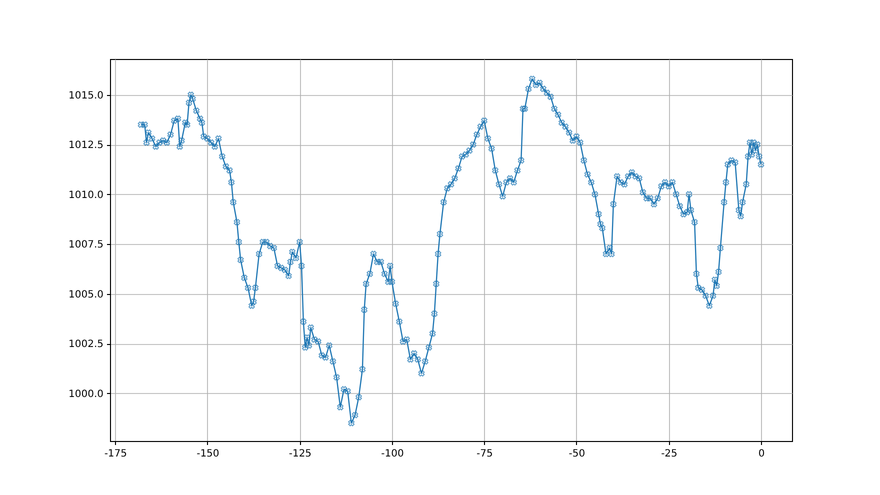 The width and height of the screenshot is (880, 495). I want to click on x-tick-label: -100, so click(392, 454).